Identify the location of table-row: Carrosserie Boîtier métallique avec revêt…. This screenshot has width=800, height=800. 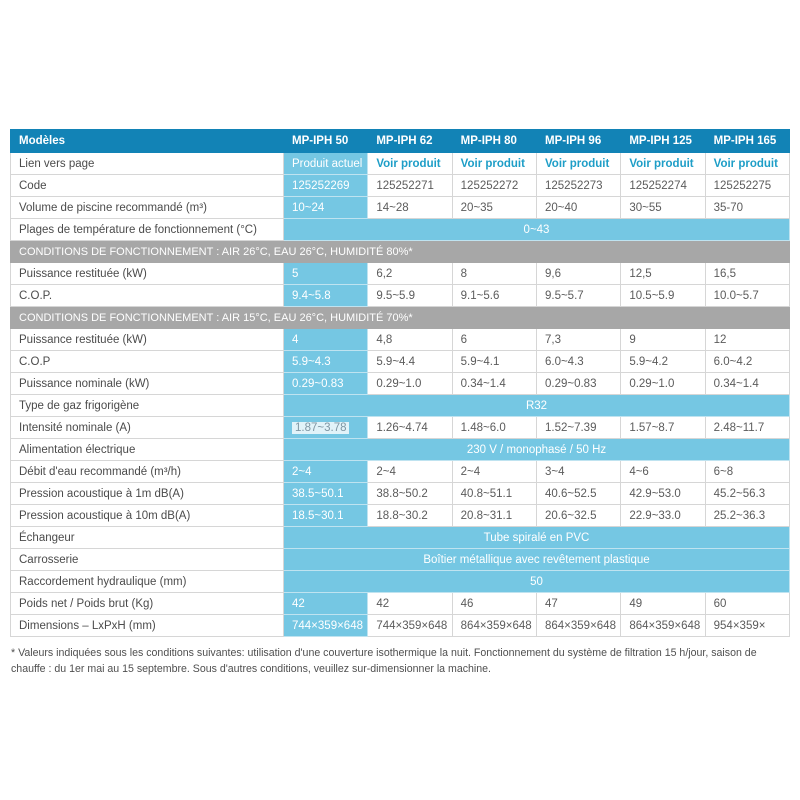
(400, 559).